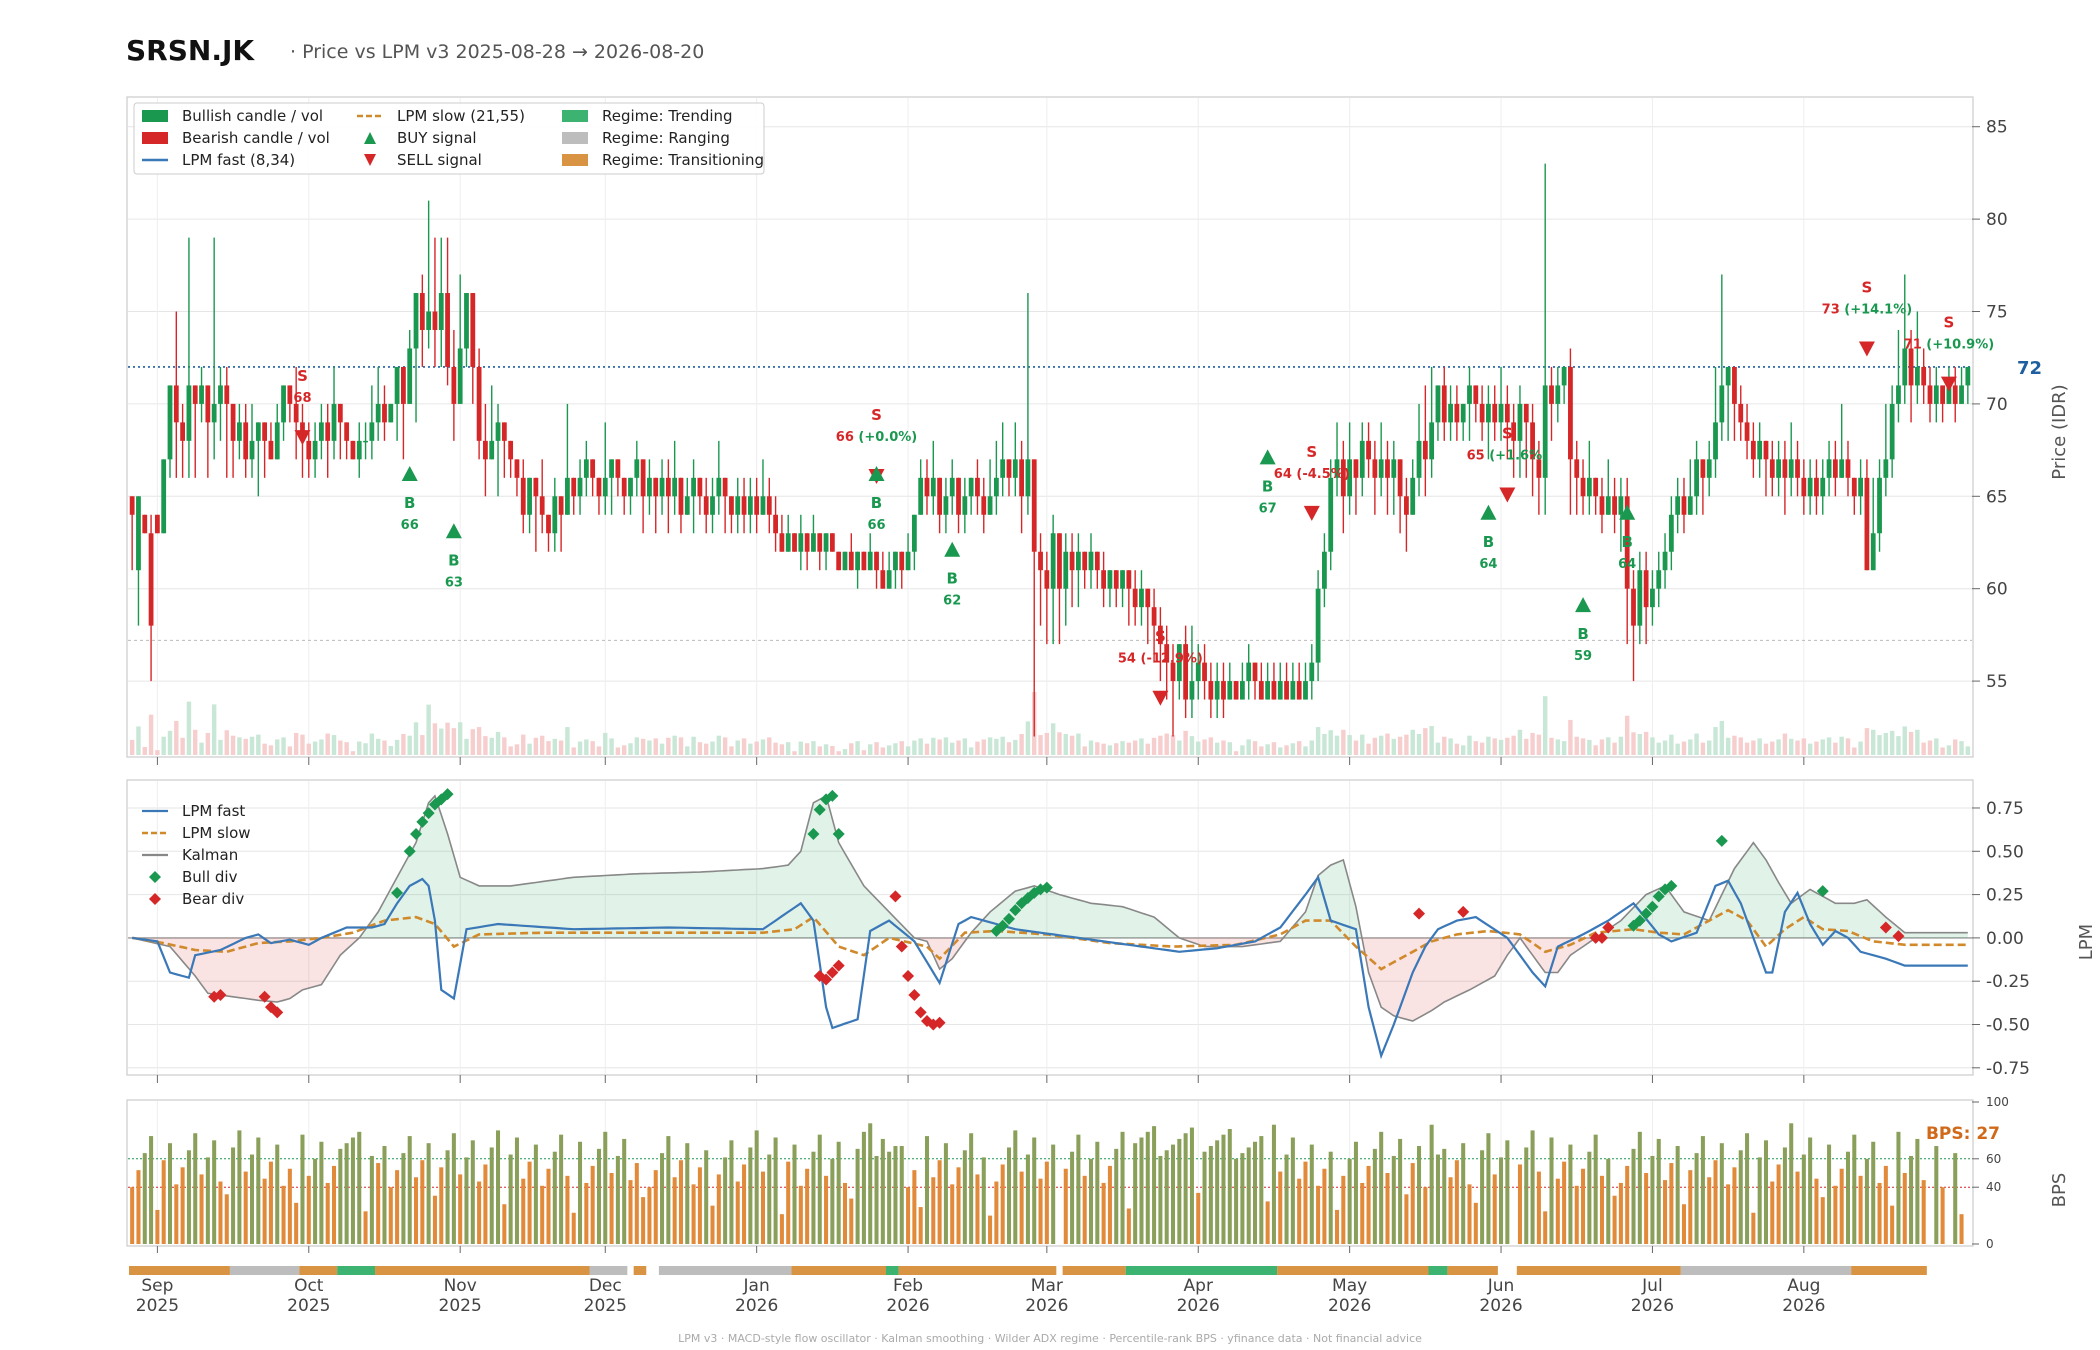  Describe the element at coordinates (832, 795) in the screenshot. I see `bull-div-marker` at that location.